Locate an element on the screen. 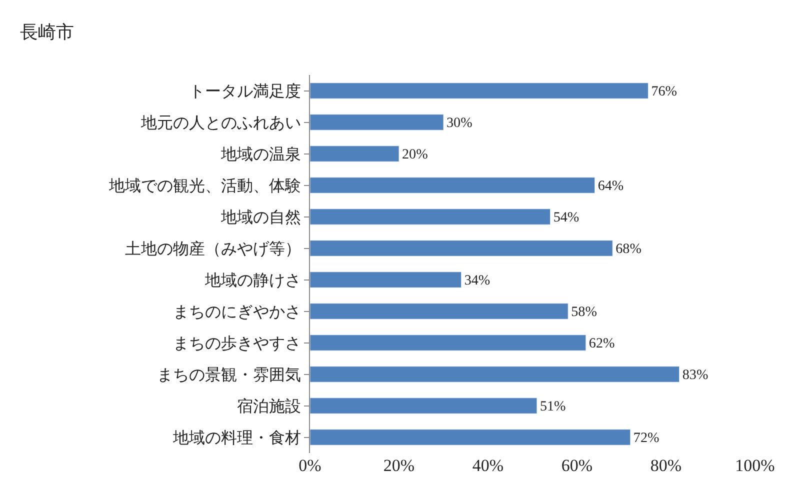  data-label: 20% is located at coordinates (415, 154).